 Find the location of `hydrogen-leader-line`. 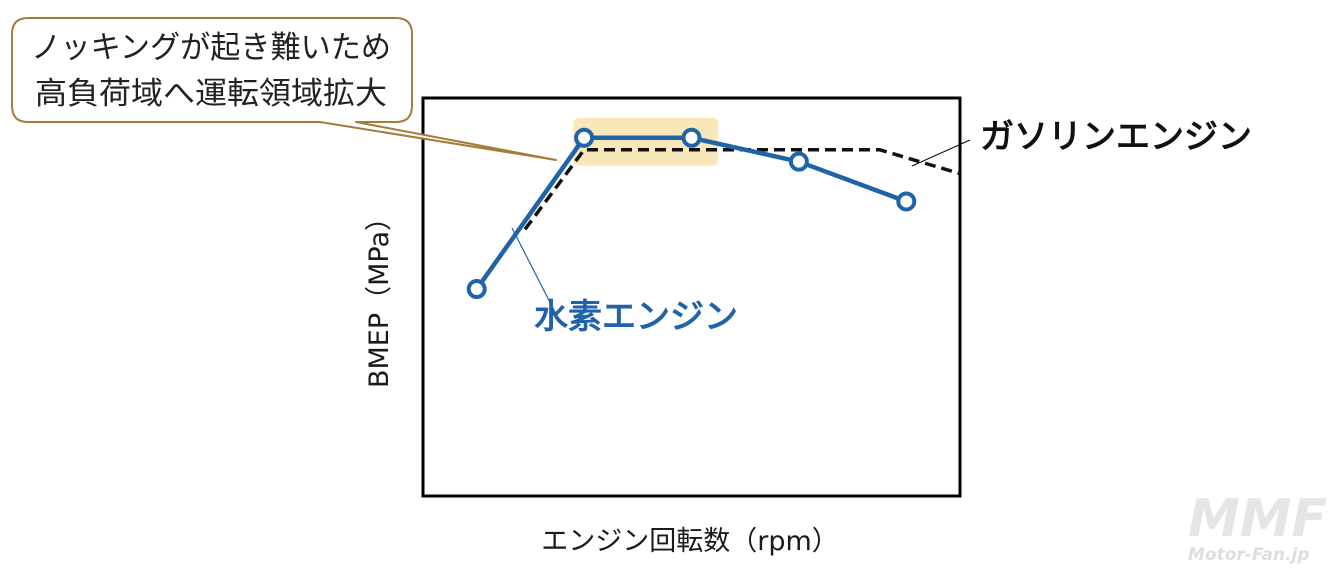

hydrogen-leader-line is located at coordinates (535, 273).